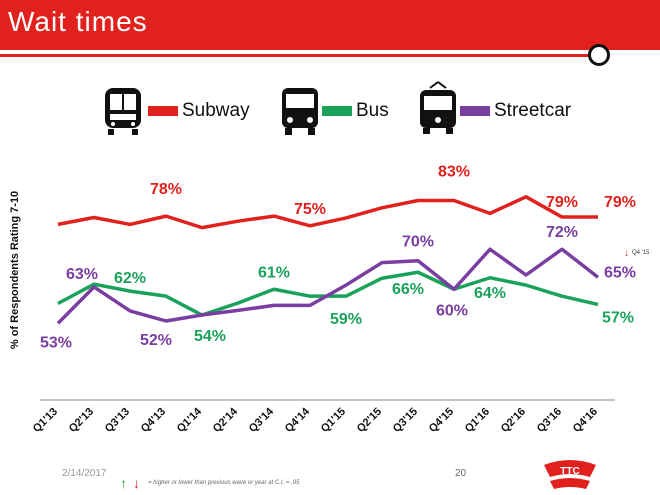  I want to click on data-label: 52%, so click(156, 340).